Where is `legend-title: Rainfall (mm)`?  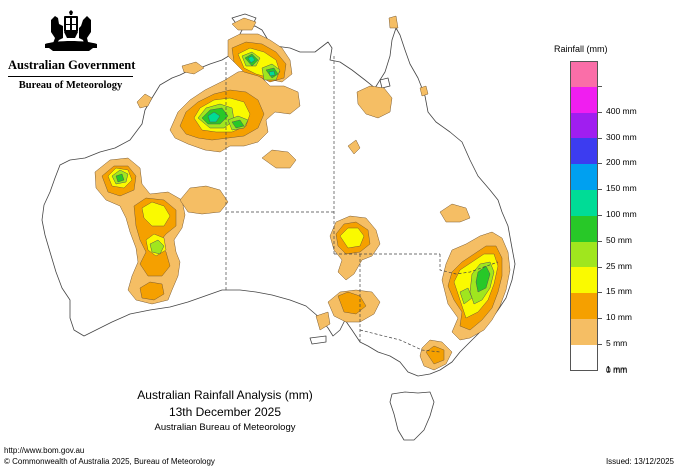 legend-title: Rainfall (mm) is located at coordinates (581, 49).